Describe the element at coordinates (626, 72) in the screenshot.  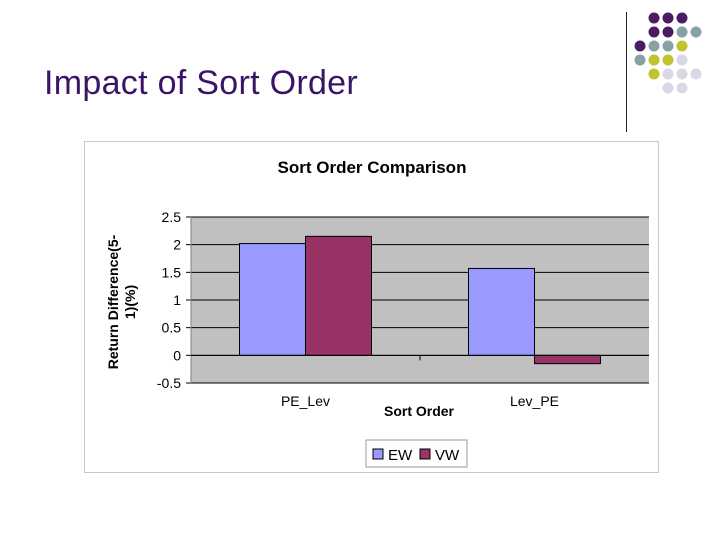
I see `decorative-divider` at that location.